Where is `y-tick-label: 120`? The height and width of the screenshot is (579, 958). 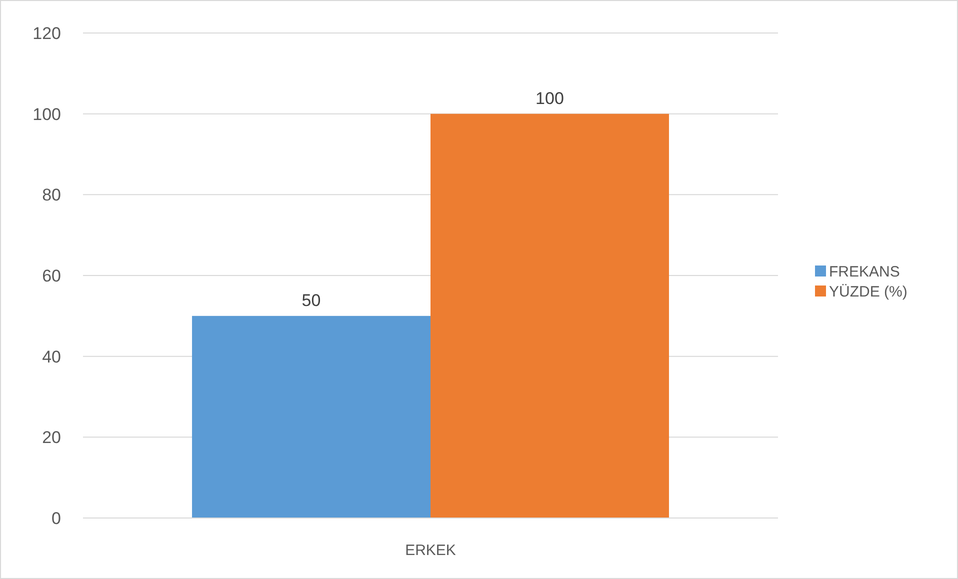 y-tick-label: 120 is located at coordinates (46, 33).